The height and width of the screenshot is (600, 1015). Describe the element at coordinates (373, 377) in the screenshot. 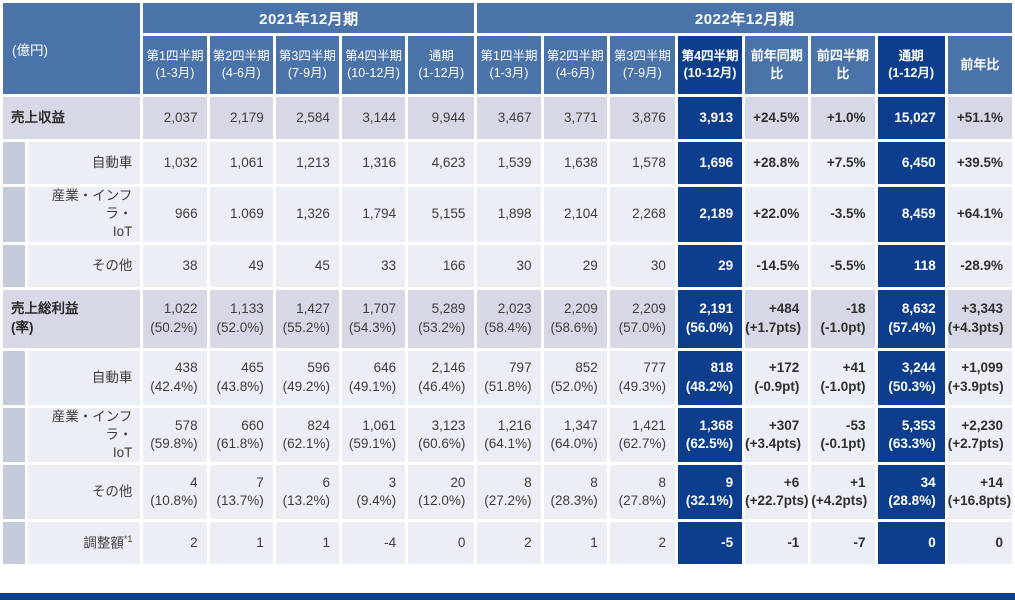

I see `data-cell: 646 (49.1%)` at that location.